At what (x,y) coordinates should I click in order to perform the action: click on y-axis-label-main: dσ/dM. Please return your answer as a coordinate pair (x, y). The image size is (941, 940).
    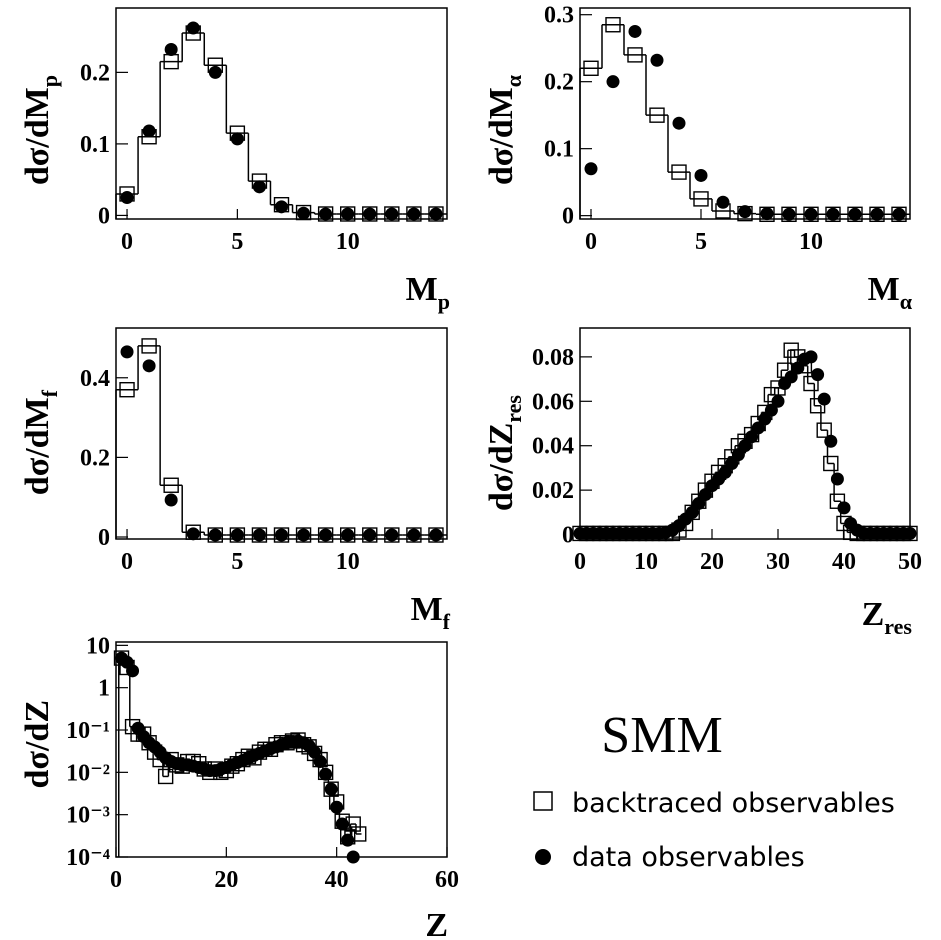
    Looking at the image, I should click on (37, 136).